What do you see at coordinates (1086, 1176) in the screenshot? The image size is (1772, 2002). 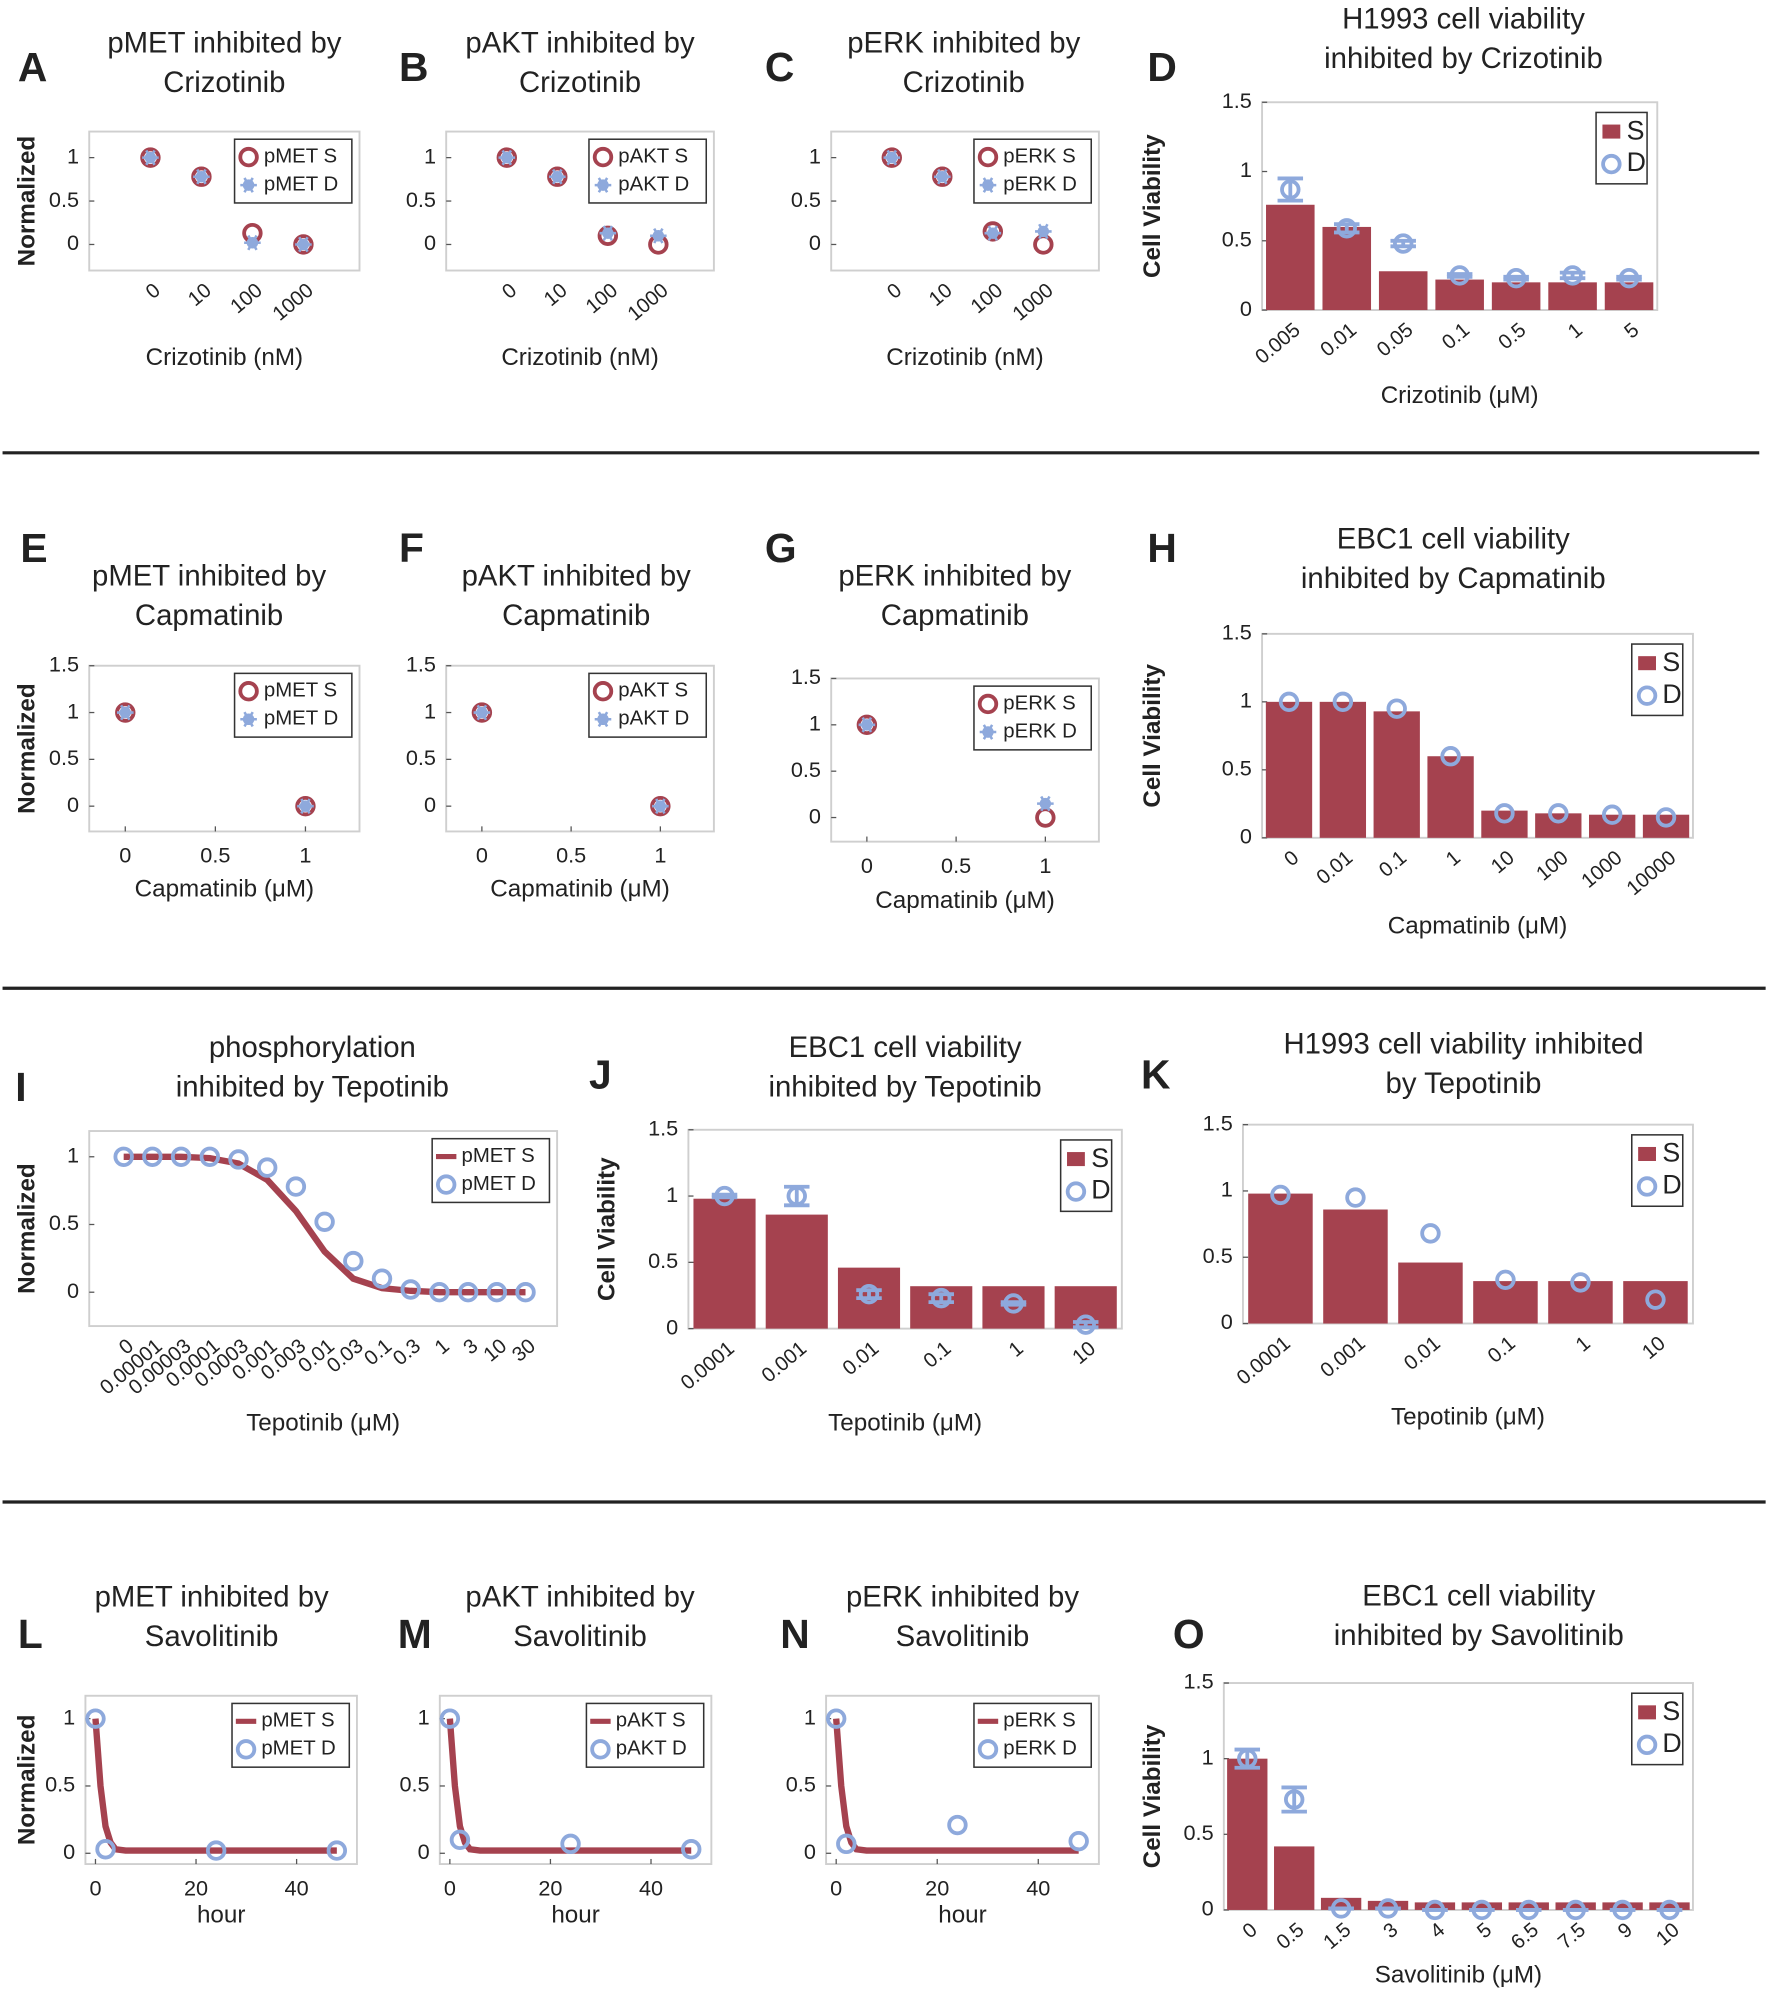 I see `legend-box` at bounding box center [1086, 1176].